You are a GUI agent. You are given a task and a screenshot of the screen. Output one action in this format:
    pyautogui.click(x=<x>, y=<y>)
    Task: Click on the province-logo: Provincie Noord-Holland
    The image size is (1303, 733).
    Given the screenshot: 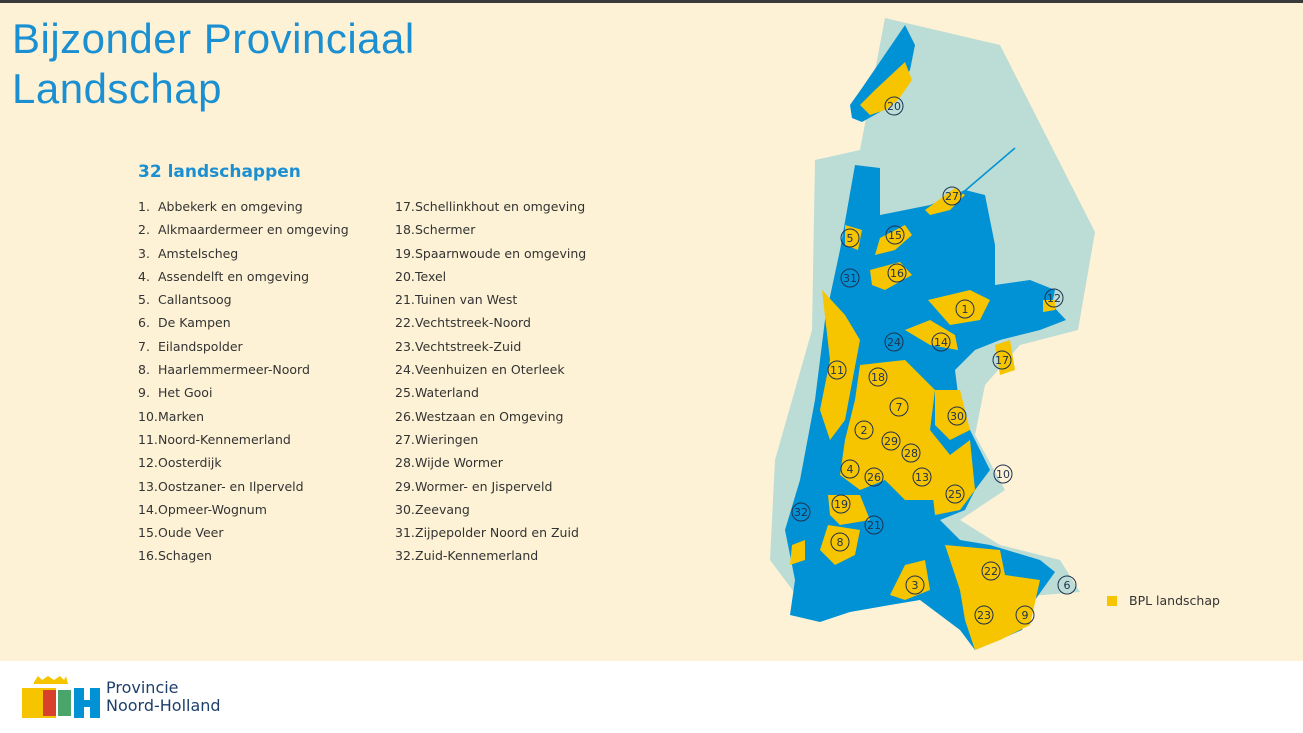 What is the action you would take?
    pyautogui.click(x=121, y=697)
    